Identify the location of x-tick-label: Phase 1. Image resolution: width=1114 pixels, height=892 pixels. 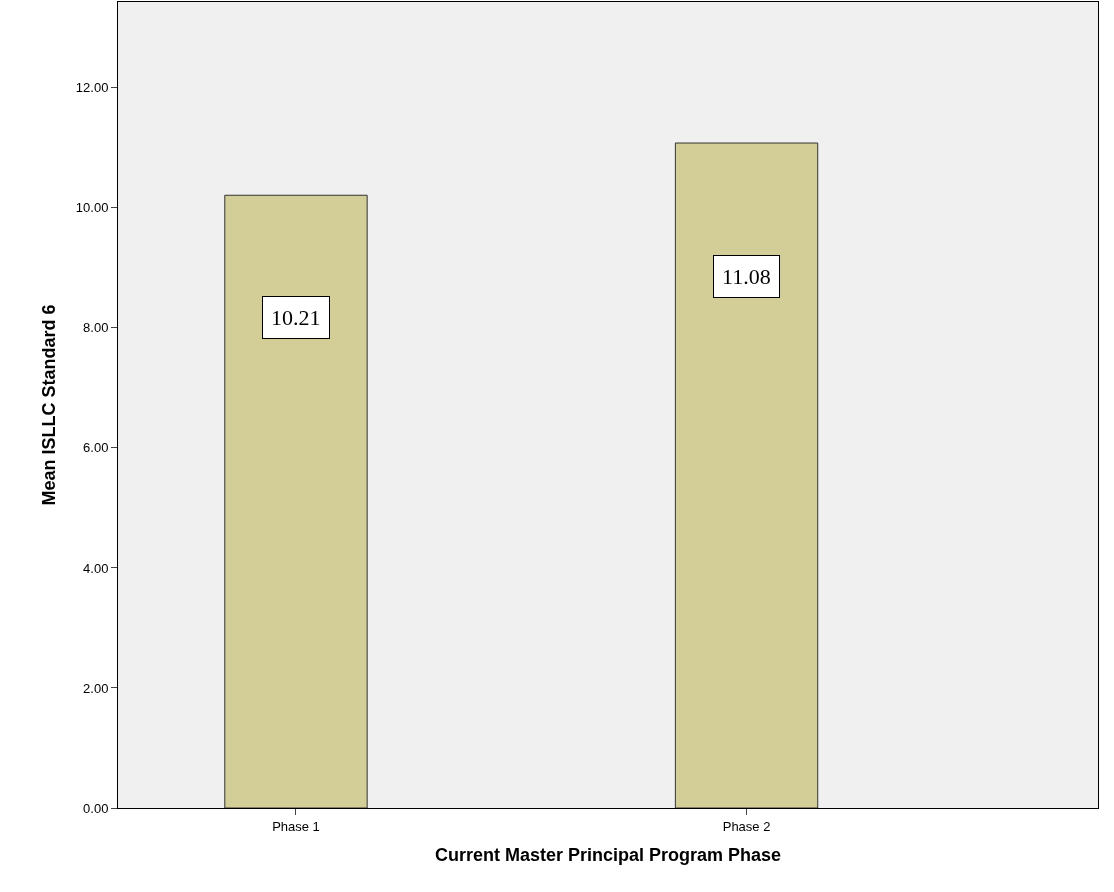
(296, 826).